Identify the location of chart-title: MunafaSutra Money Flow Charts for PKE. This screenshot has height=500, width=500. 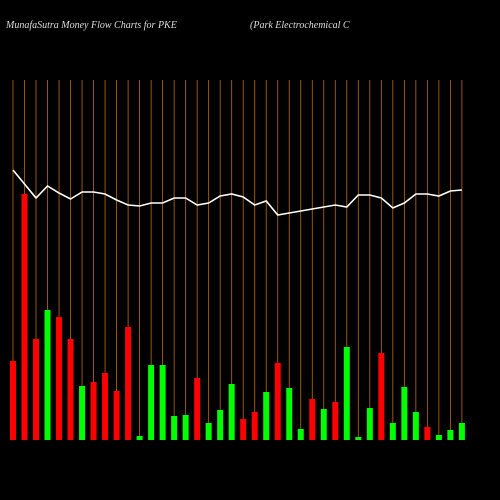
(91, 25).